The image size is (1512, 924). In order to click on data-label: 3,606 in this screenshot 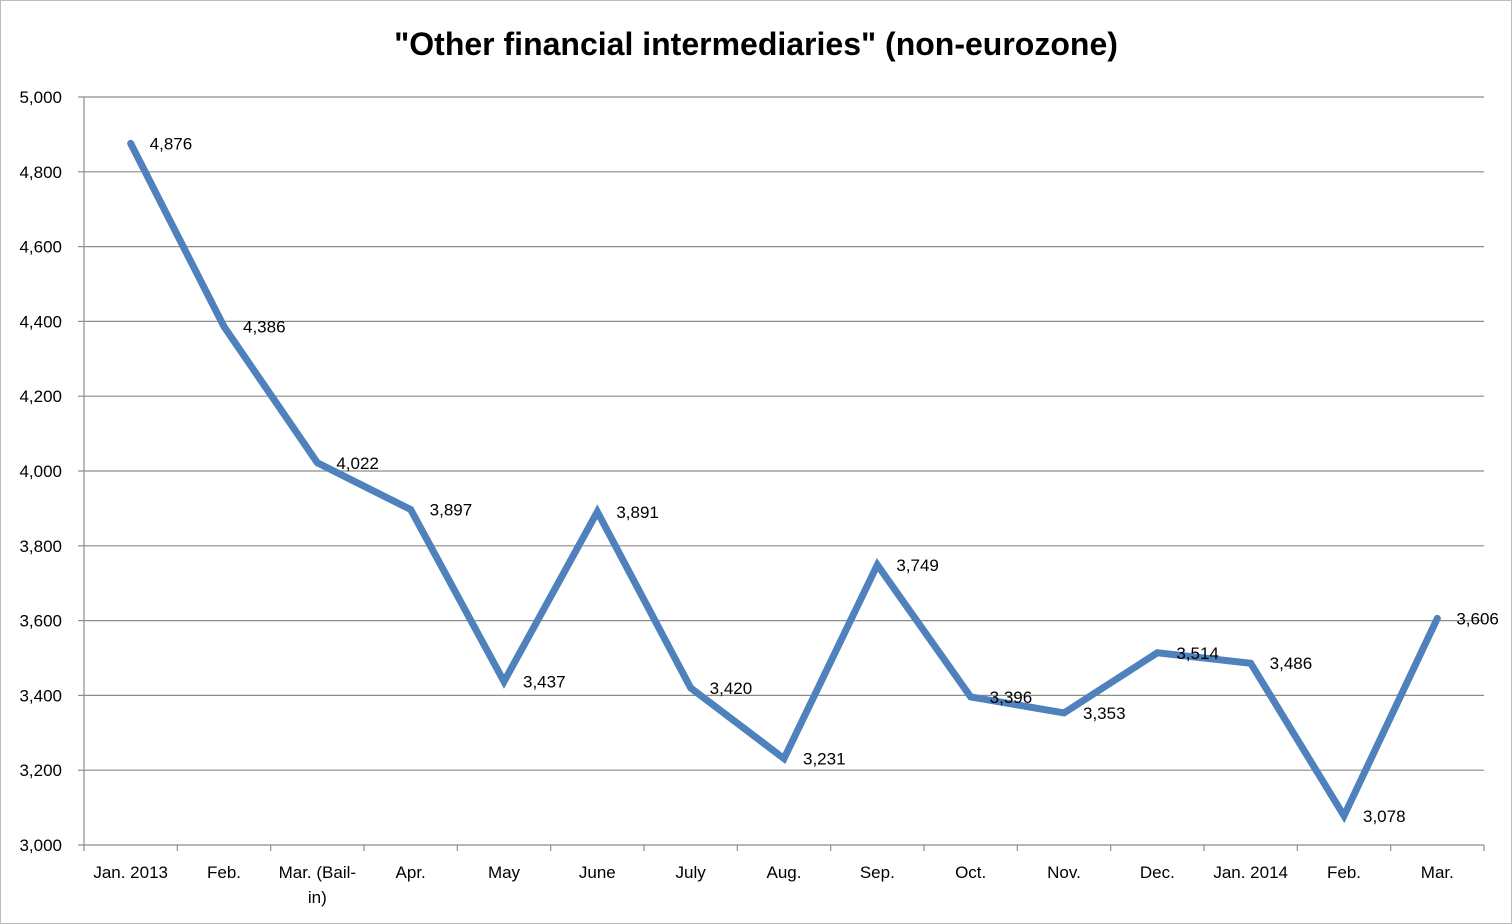, I will do `click(1477, 618)`.